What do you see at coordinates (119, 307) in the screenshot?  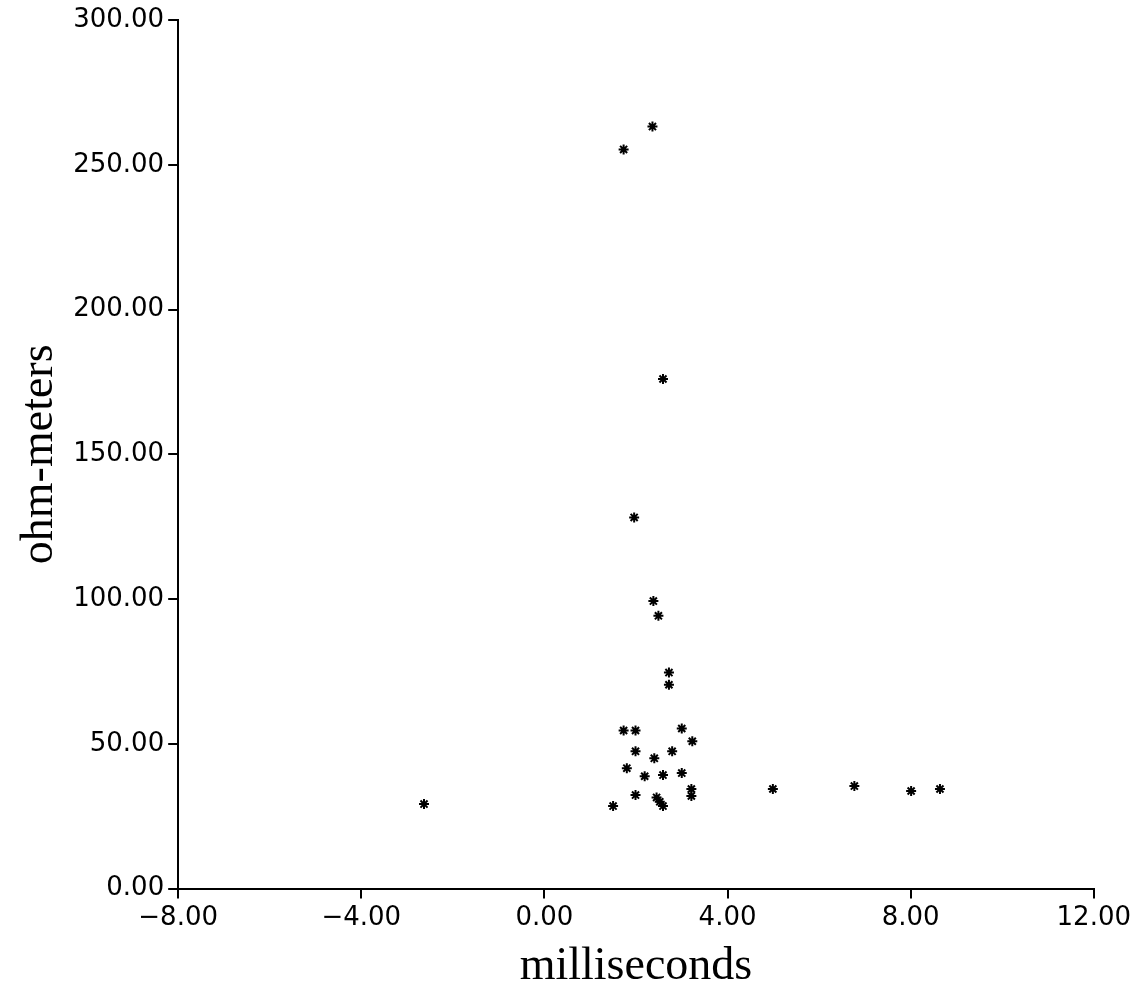 I see `y-tick-label: 200.00` at bounding box center [119, 307].